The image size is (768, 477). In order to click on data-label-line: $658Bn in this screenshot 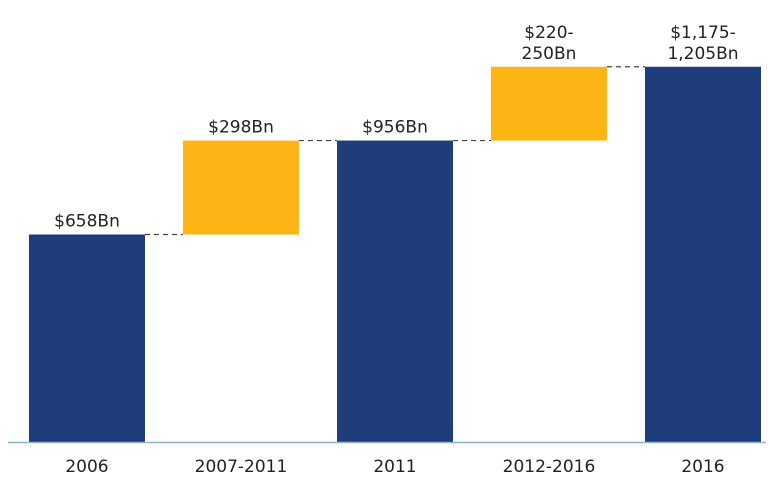, I will do `click(87, 222)`.